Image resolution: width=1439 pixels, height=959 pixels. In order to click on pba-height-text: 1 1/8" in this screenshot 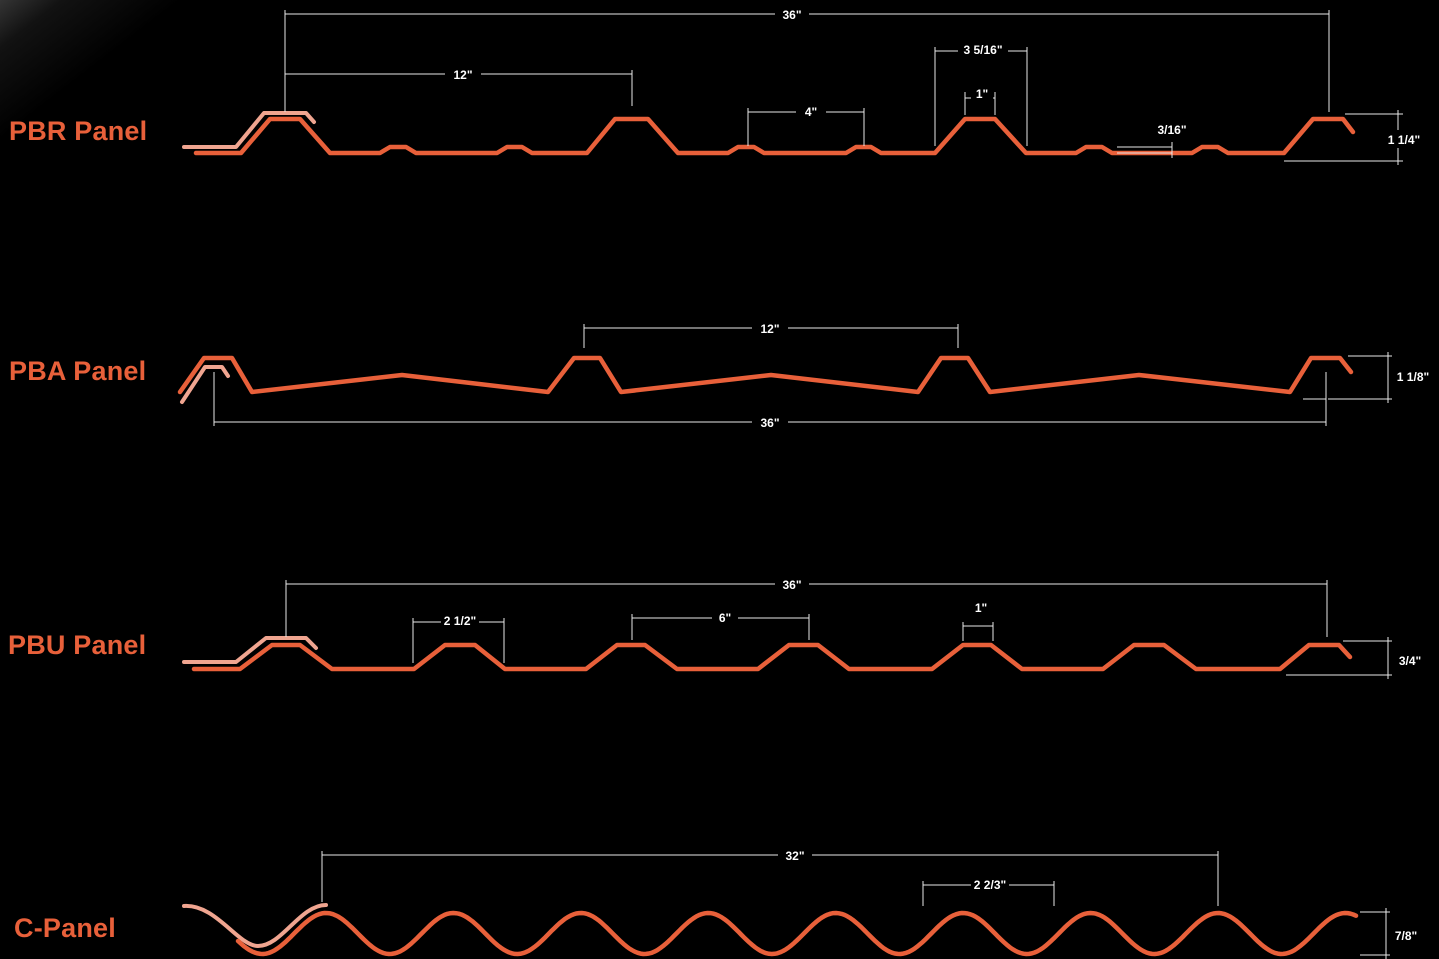, I will do `click(1413, 377)`.